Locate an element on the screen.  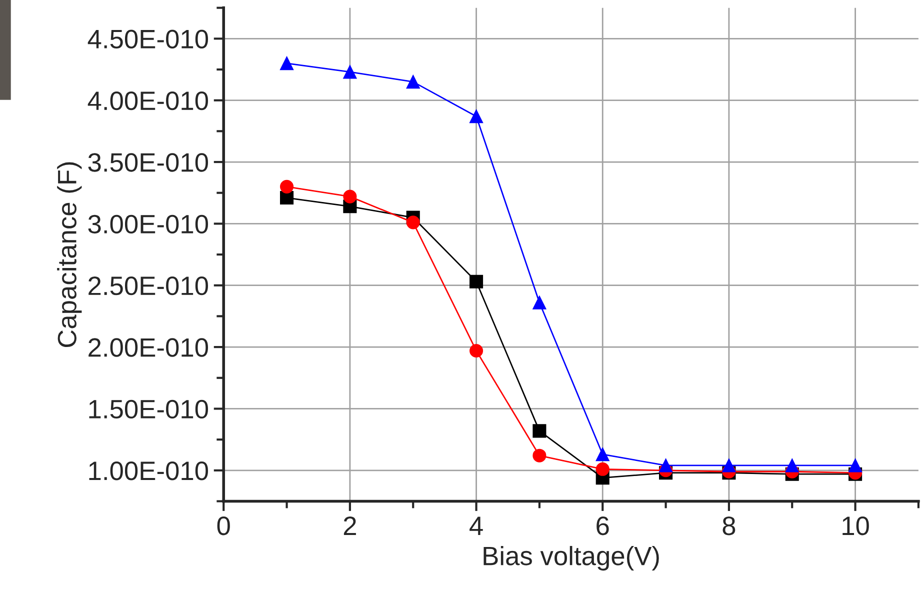
x-tick-label: 4 is located at coordinates (476, 525).